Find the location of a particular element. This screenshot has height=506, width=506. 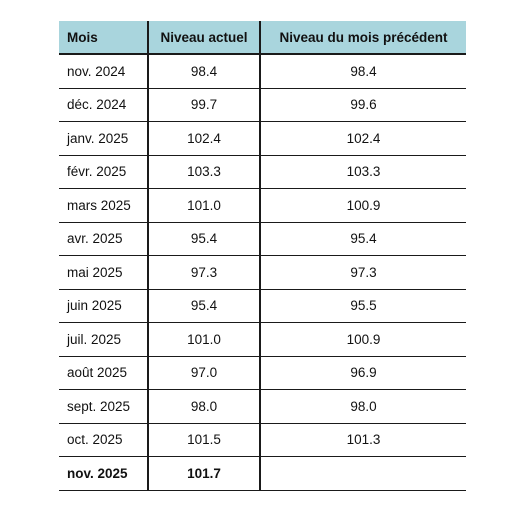

table-row: sept. 2025 98.0 98.0 is located at coordinates (262, 406).